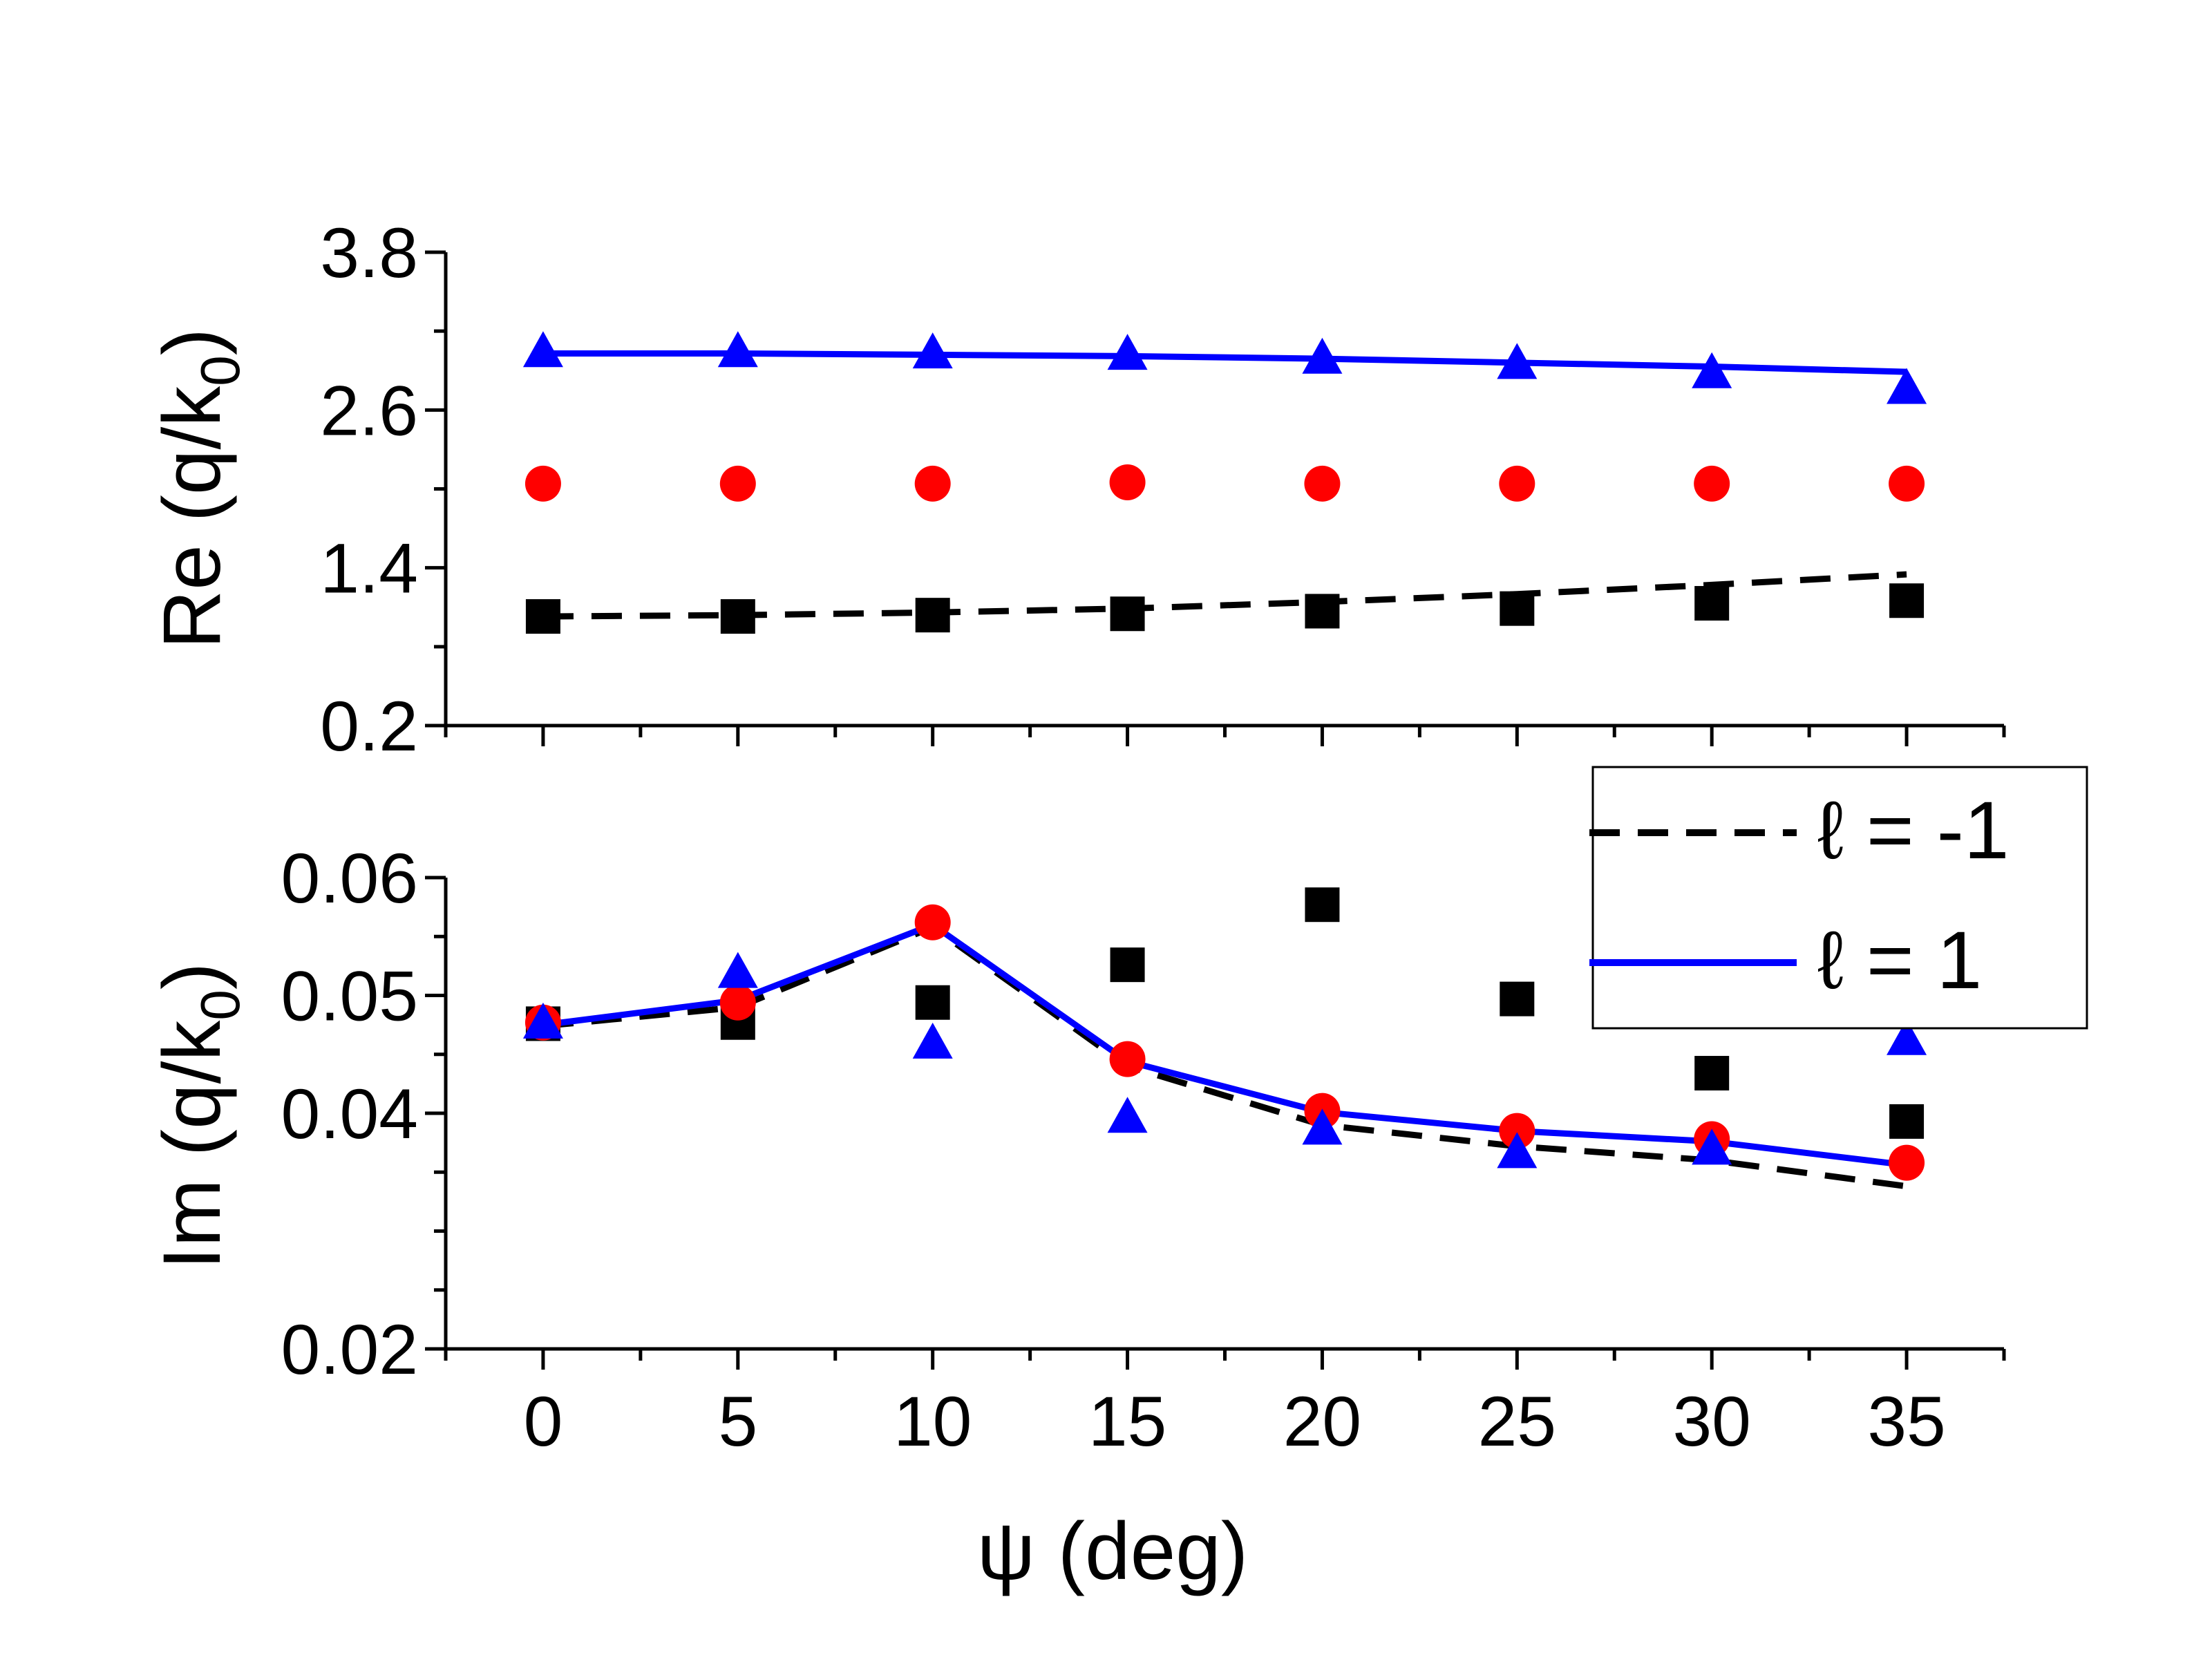  What do you see at coordinates (198, 488) in the screenshot?
I see `top-y-axis-title: Re (q/k0)` at bounding box center [198, 488].